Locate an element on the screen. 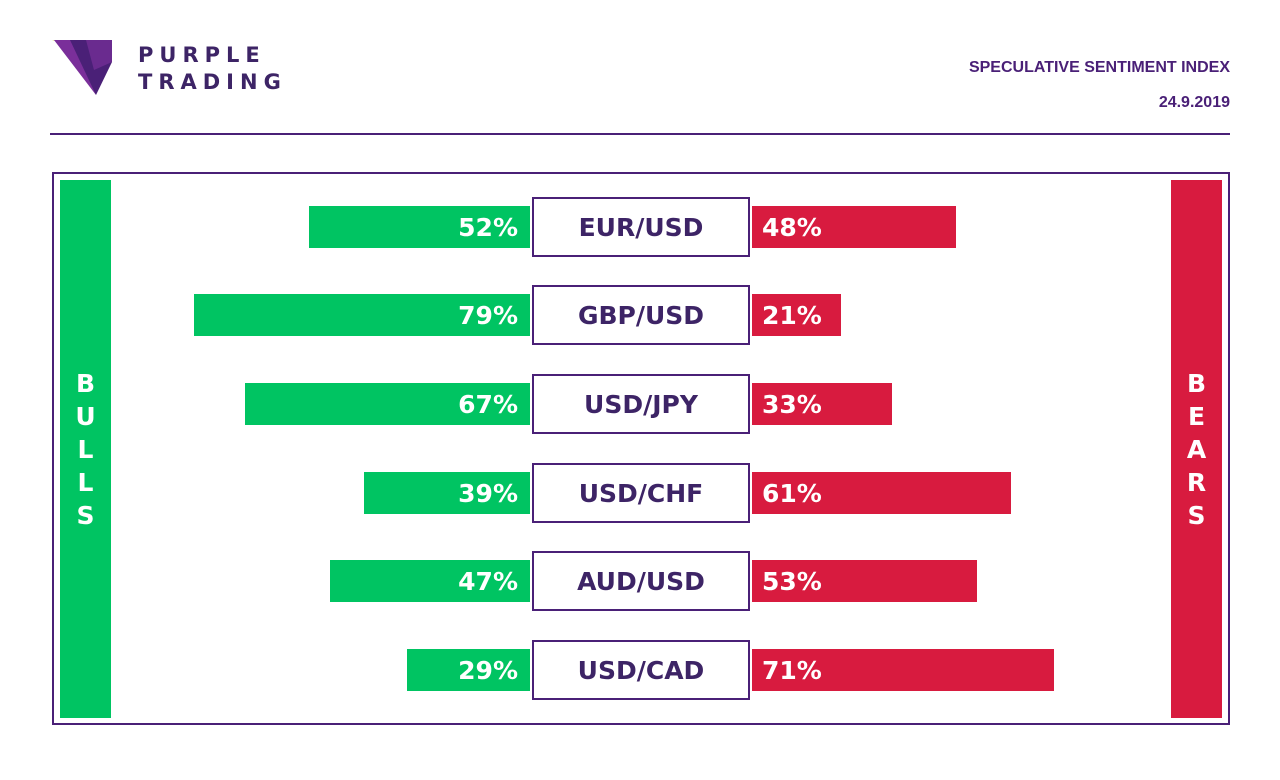 This screenshot has height=780, width=1280. bull-percent-label: 47% is located at coordinates (488, 581).